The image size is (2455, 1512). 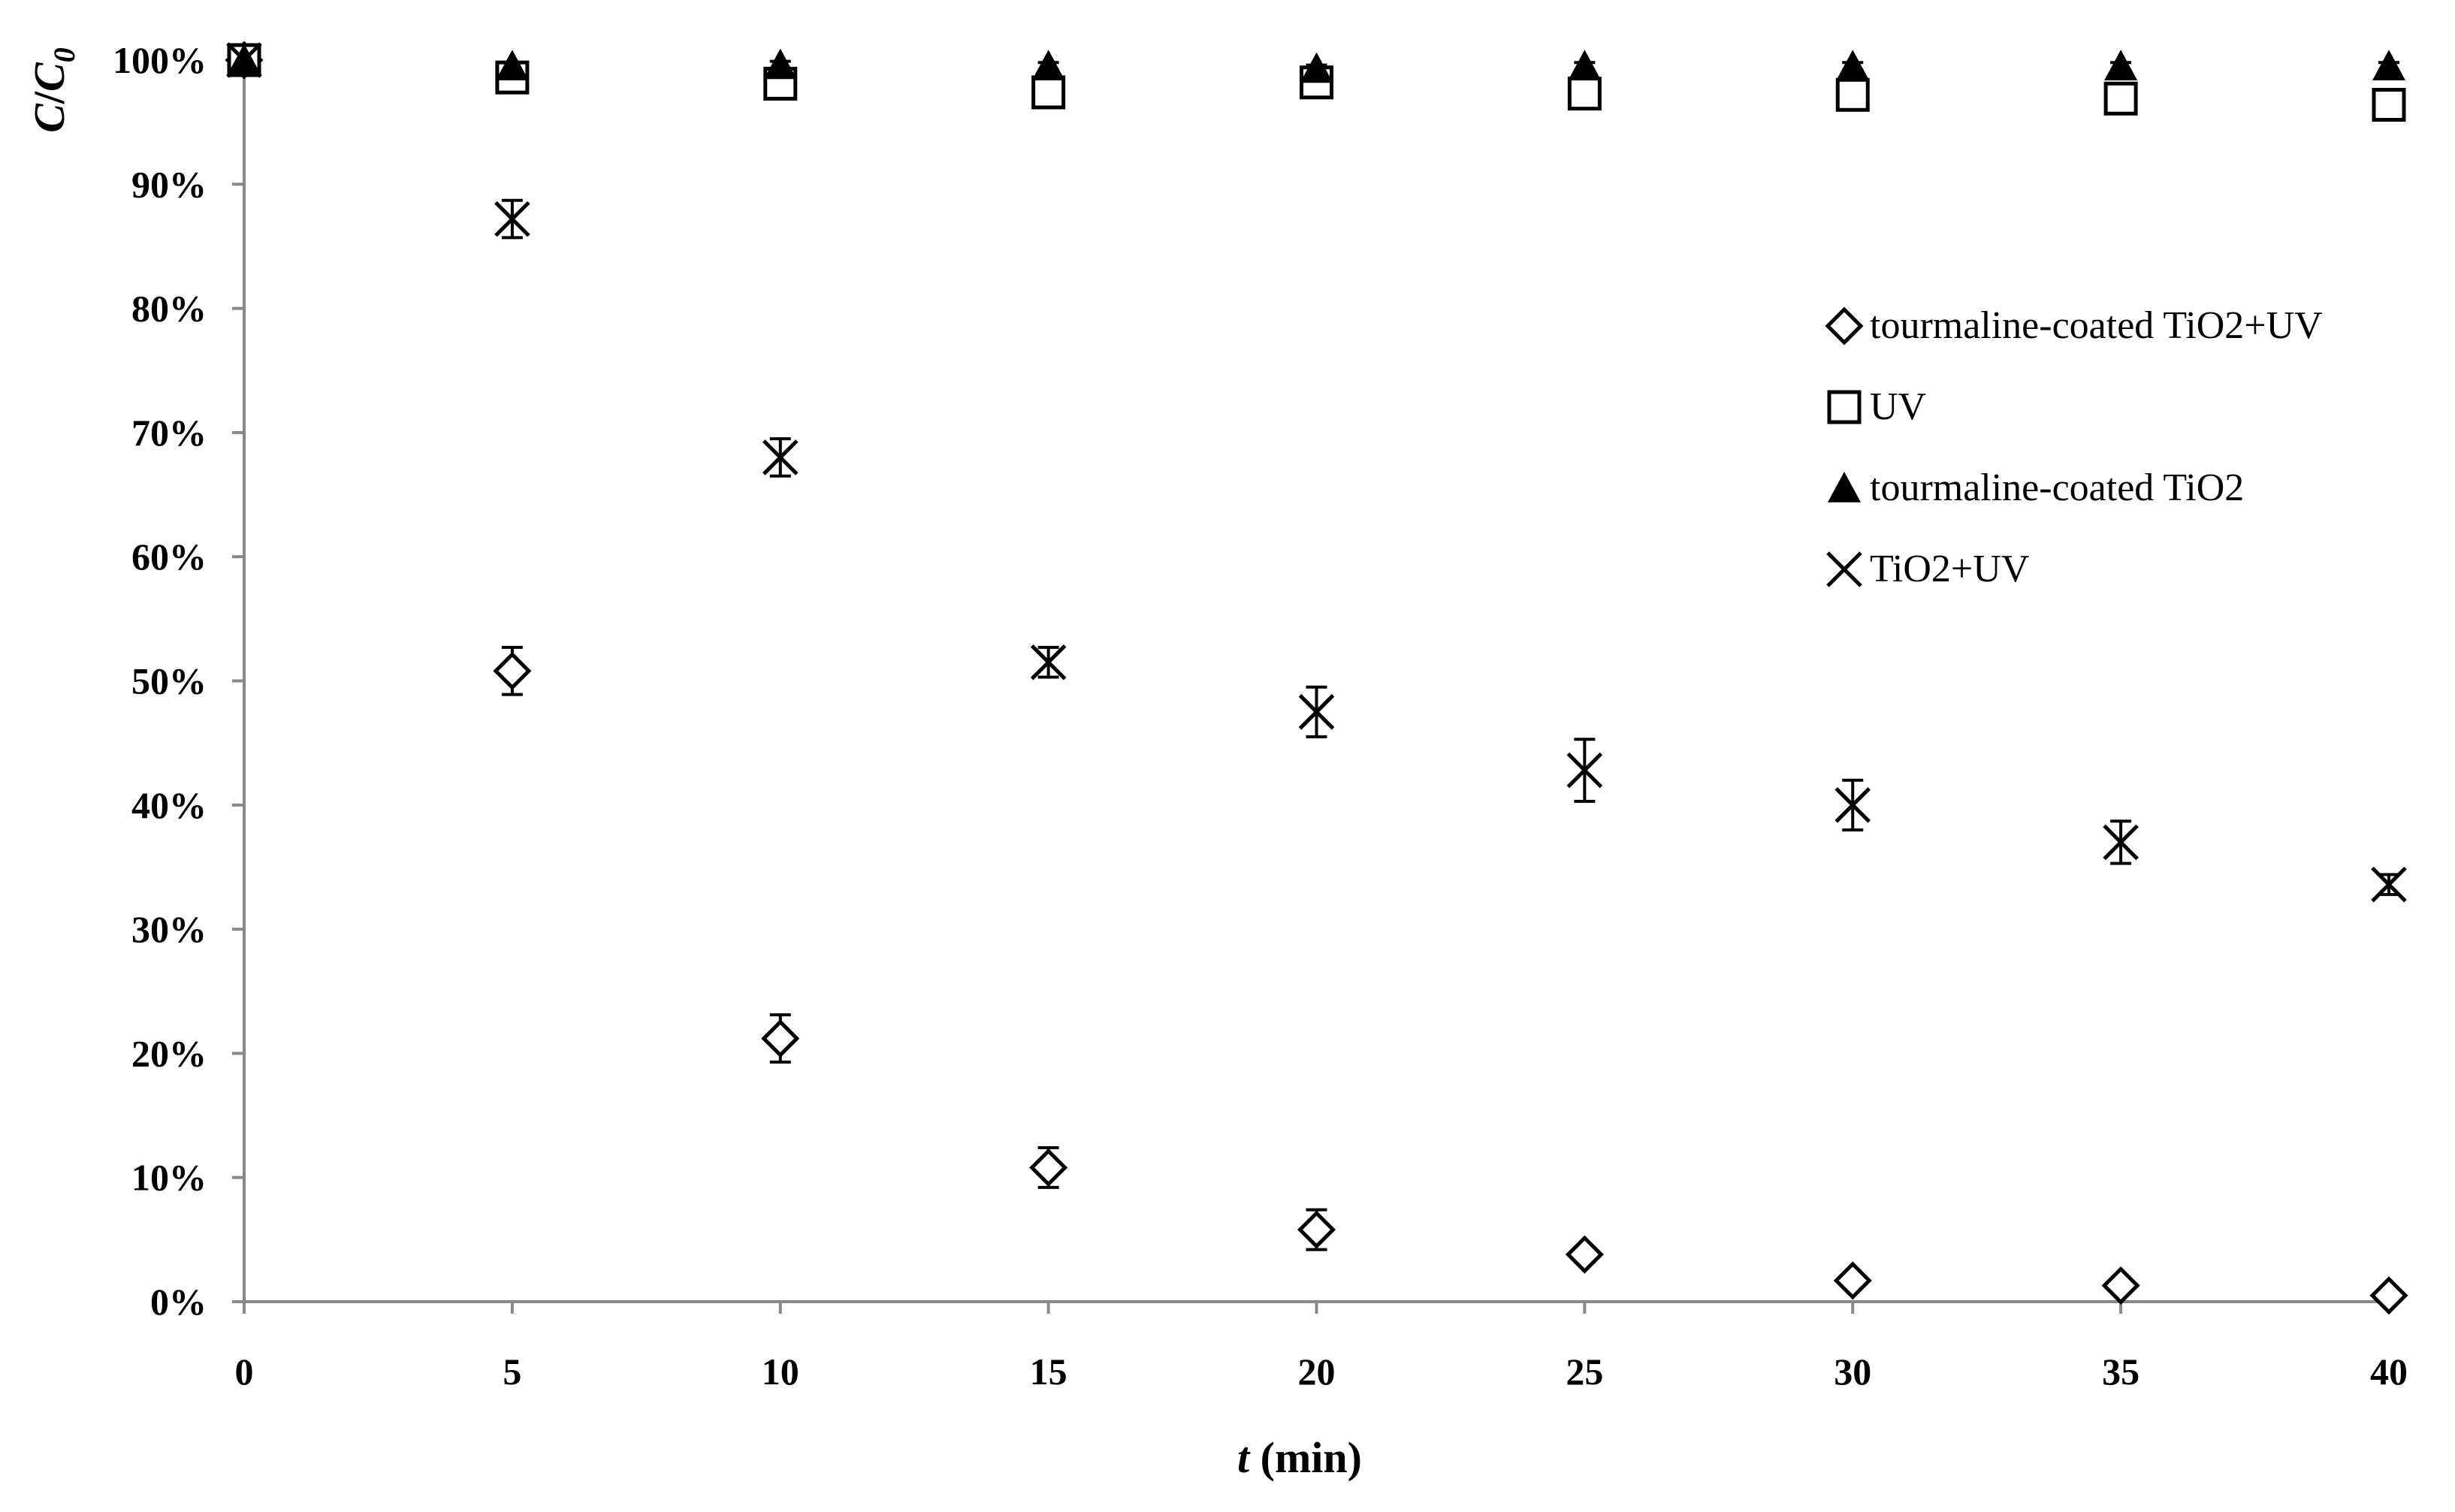 I want to click on x-tick-label: 15, so click(x=1048, y=1372).